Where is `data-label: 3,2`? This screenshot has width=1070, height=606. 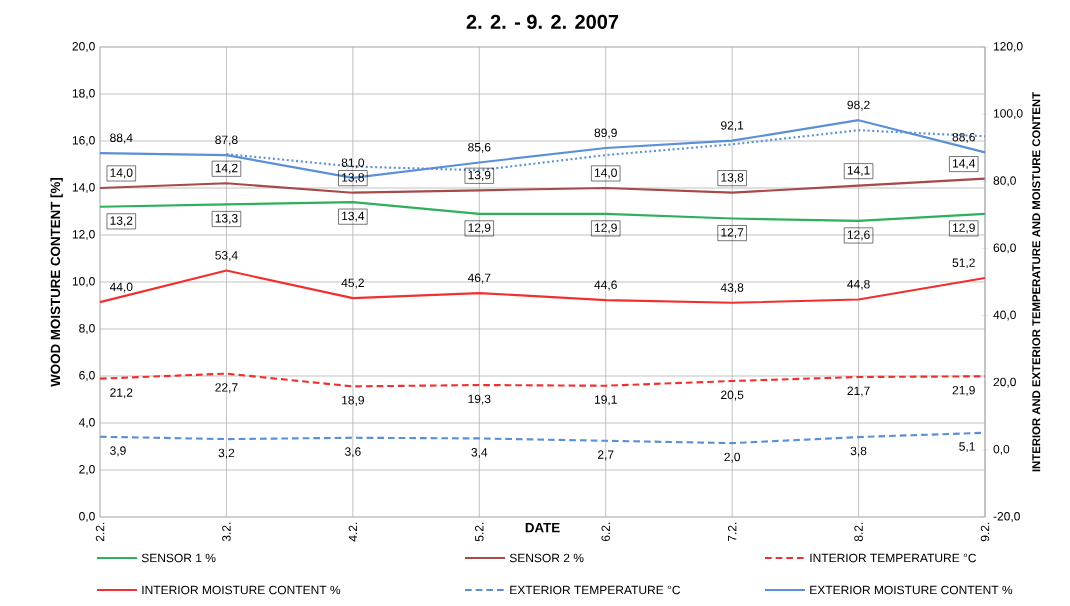
data-label: 3,2 is located at coordinates (226, 453).